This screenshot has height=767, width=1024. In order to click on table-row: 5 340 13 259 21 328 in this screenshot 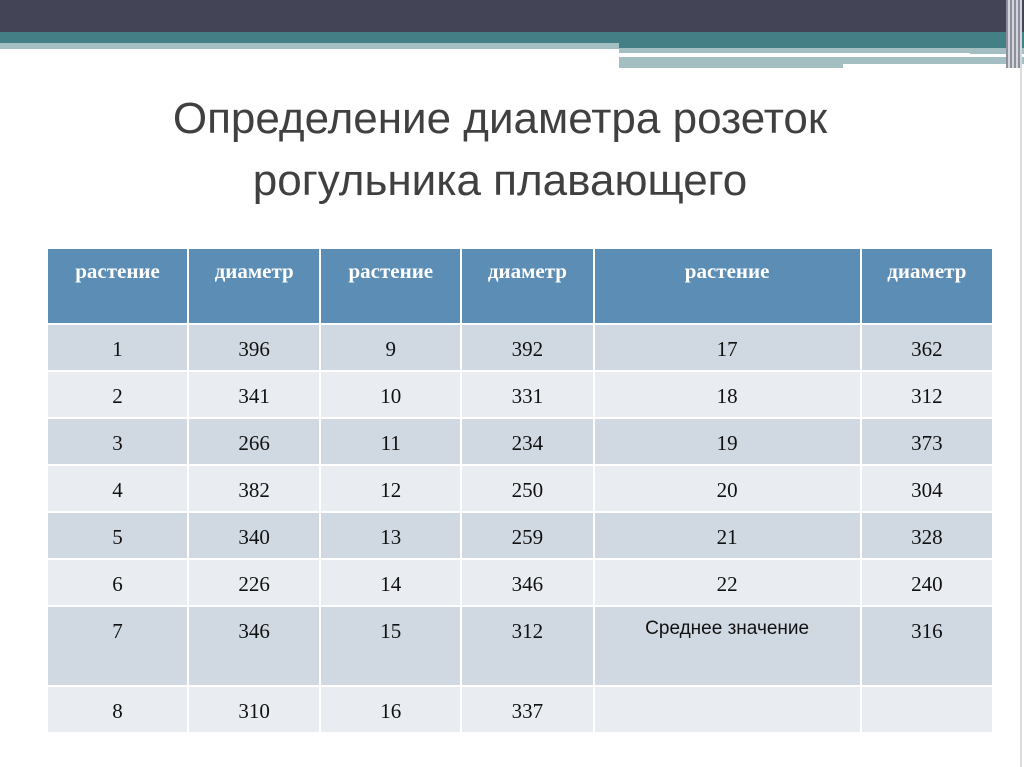, I will do `click(520, 535)`.